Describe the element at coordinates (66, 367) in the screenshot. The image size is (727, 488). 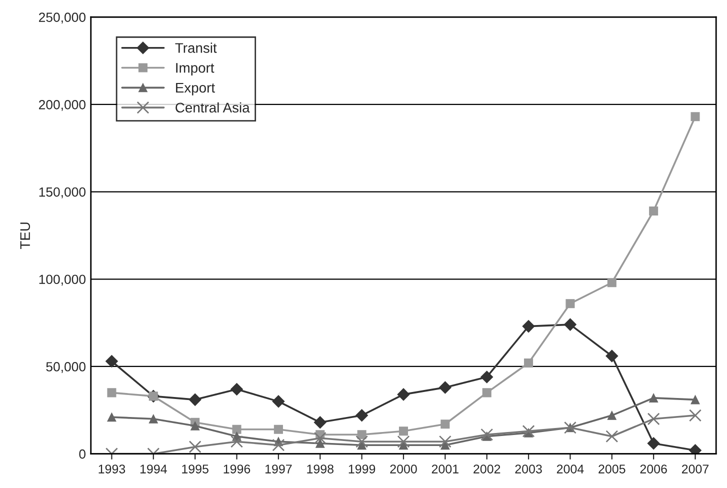
I see `y-tick-label: 50,000` at that location.